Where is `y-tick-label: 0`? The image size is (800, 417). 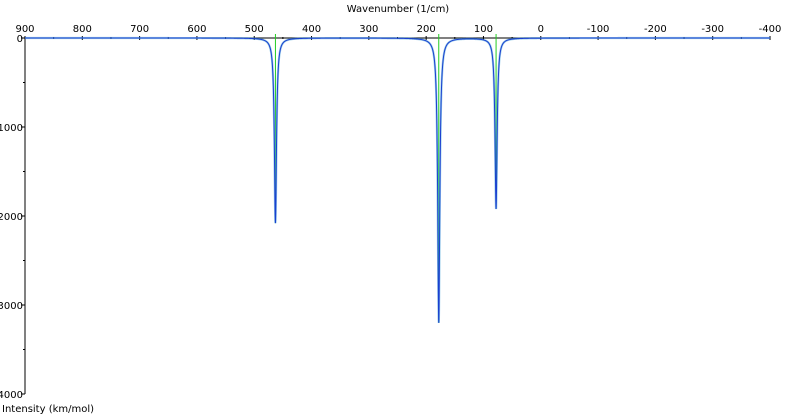 y-tick-label: 0 is located at coordinates (20, 39).